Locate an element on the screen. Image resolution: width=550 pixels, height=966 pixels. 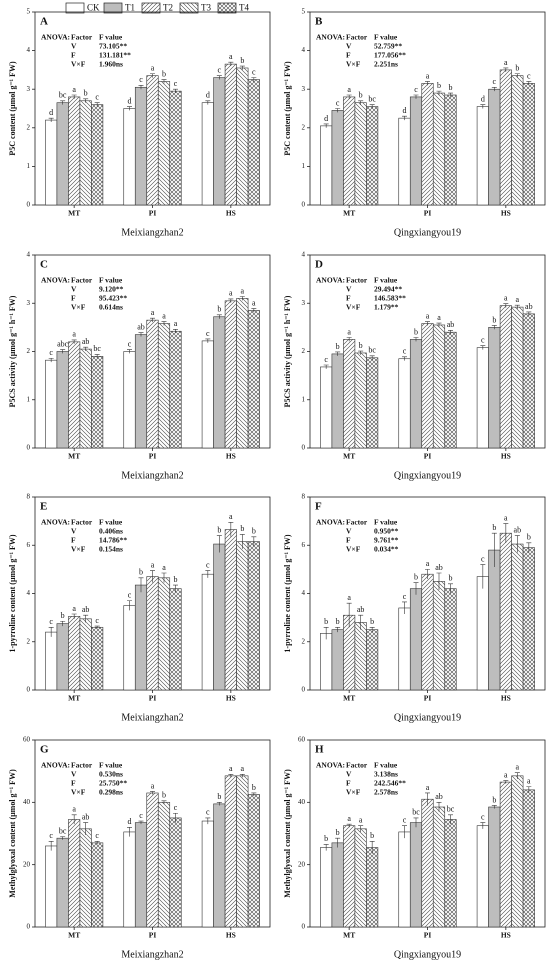
anova-cell: 0.530ns is located at coordinates (111, 774).